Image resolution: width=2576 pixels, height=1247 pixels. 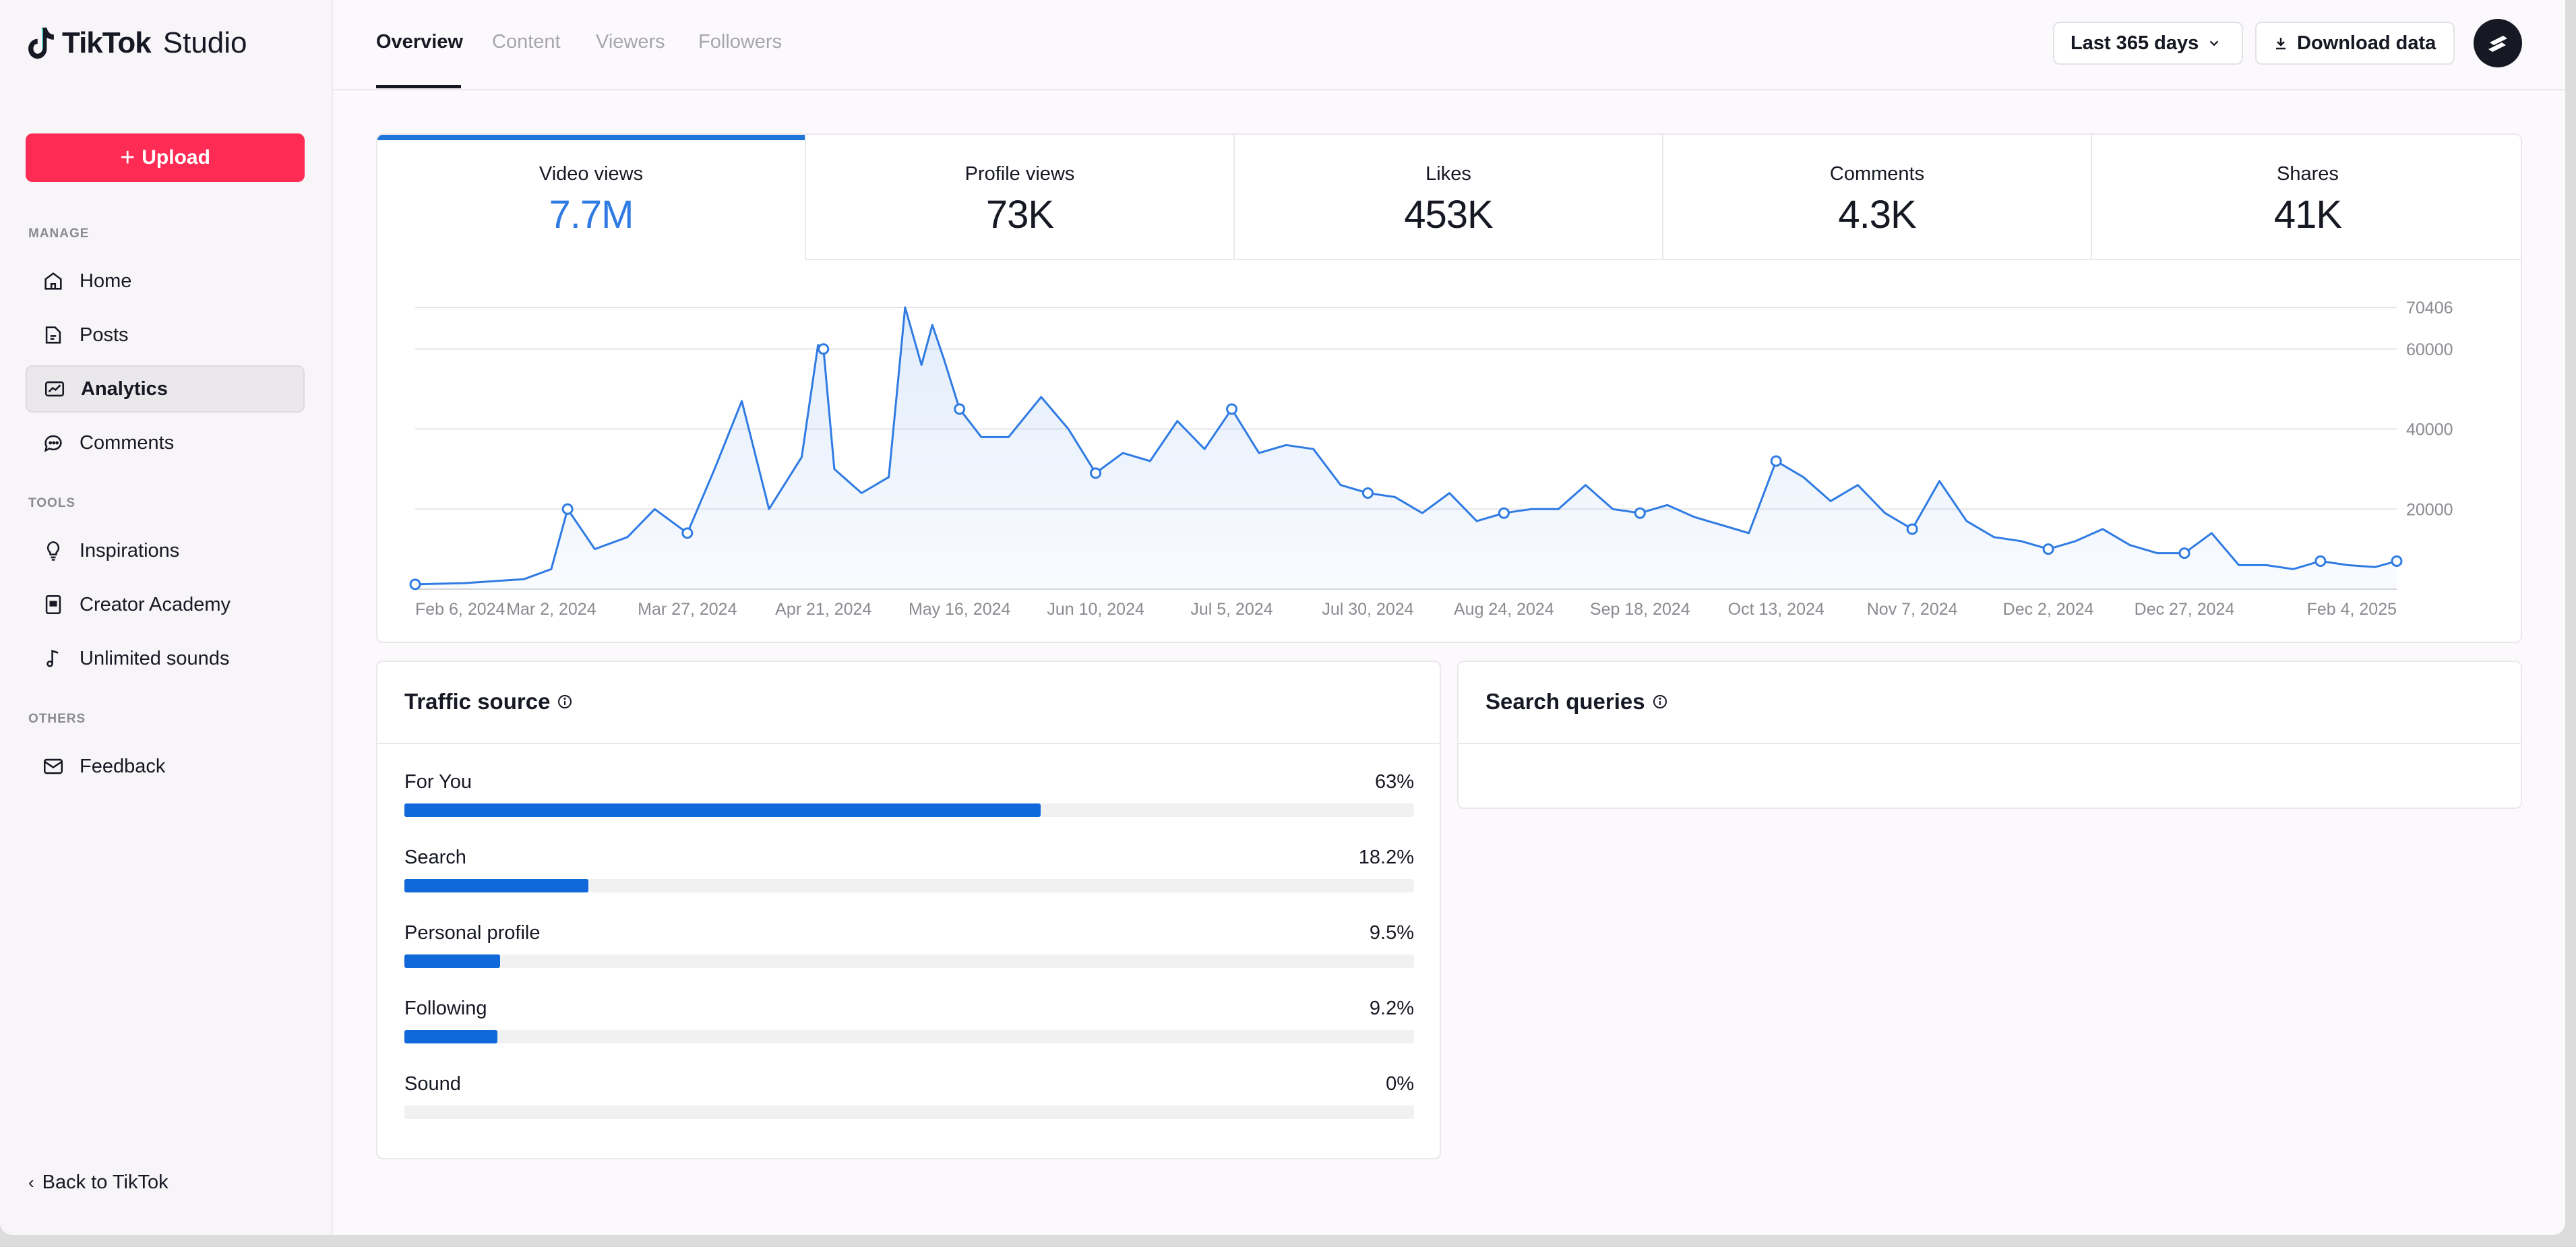 What do you see at coordinates (1368, 609) in the screenshot?
I see `x-tick-label: Jul 30, 2024` at bounding box center [1368, 609].